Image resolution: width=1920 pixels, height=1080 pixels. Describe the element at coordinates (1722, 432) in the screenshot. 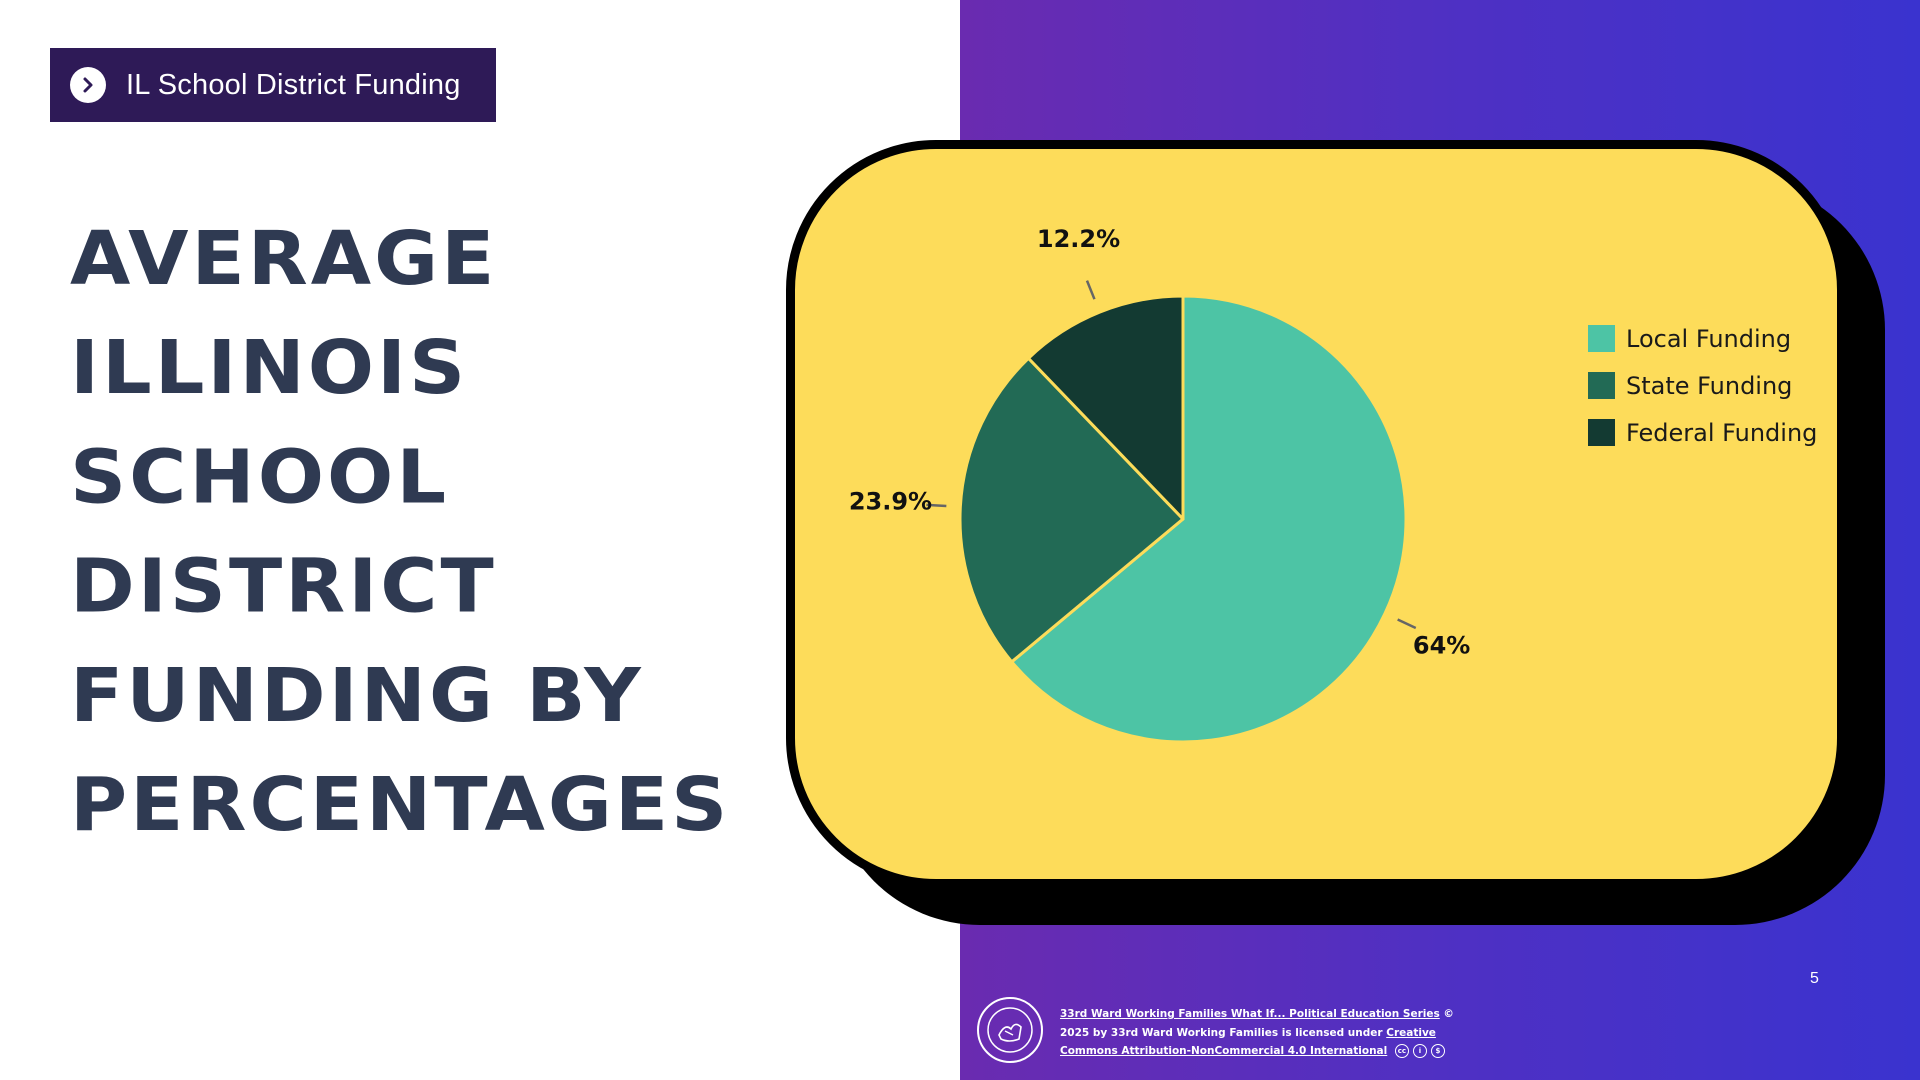

I see `legend-label: Federal Funding` at that location.